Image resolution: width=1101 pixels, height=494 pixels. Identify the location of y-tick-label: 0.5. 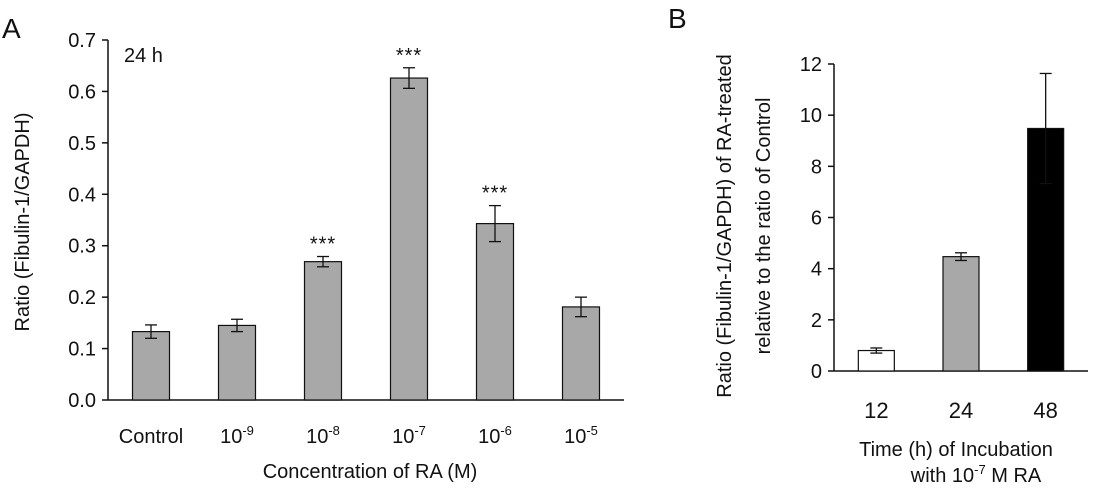
(82, 144).